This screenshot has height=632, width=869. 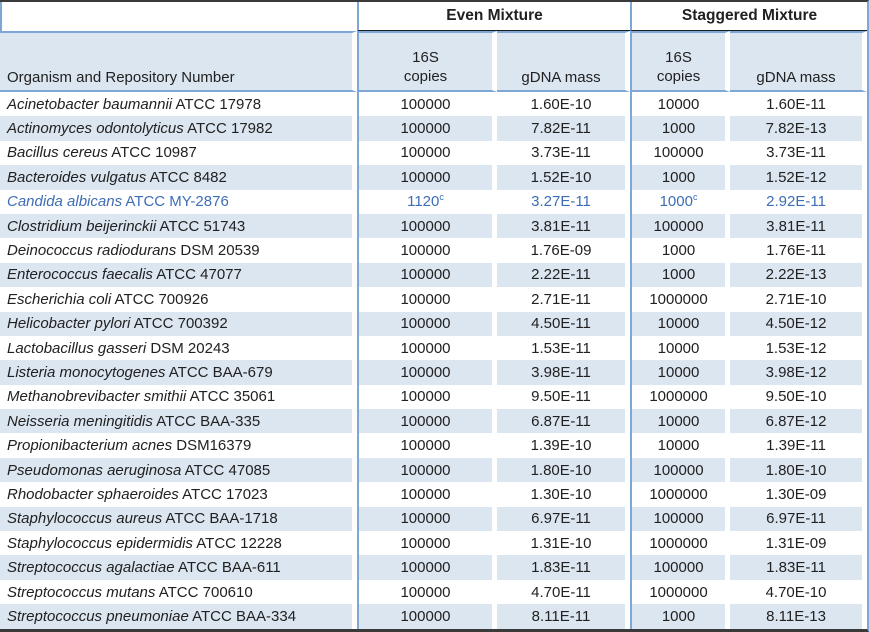 I want to click on even-gdna-mass-cell: 1.60E-10, so click(x=564, y=104).